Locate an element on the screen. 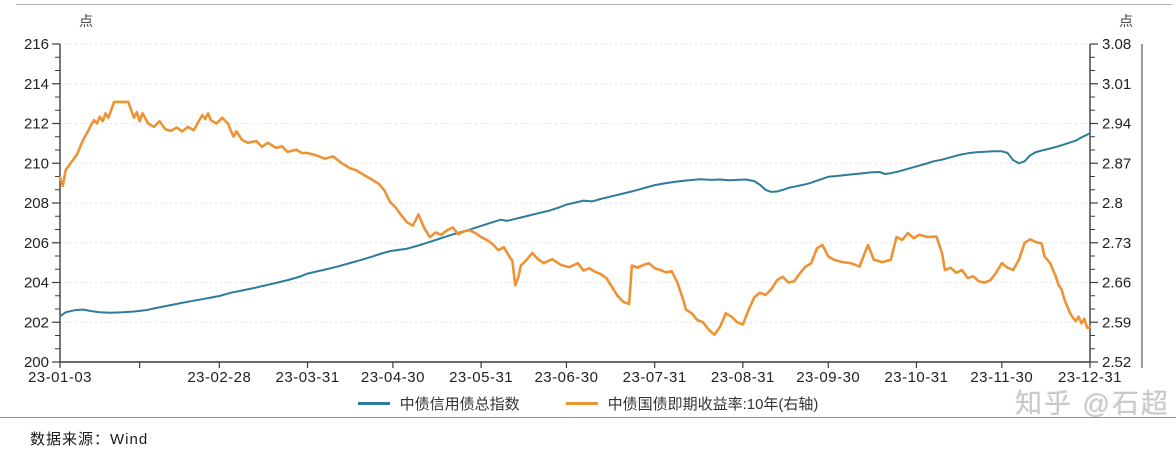 Image resolution: width=1176 pixels, height=451 pixels. right-axis-tick-label: 2.8 is located at coordinates (1112, 203).